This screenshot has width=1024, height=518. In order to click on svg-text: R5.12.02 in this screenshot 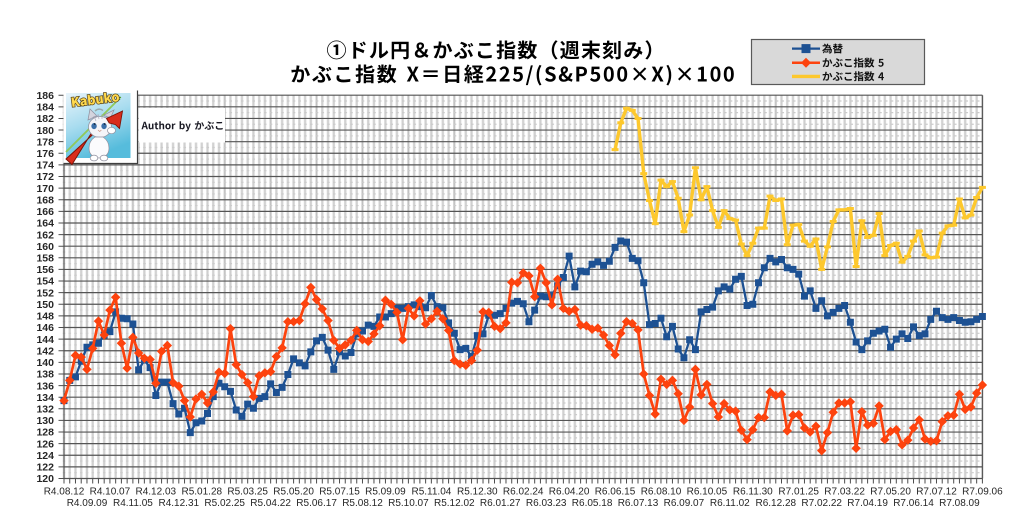, I will do `click(454, 503)`.